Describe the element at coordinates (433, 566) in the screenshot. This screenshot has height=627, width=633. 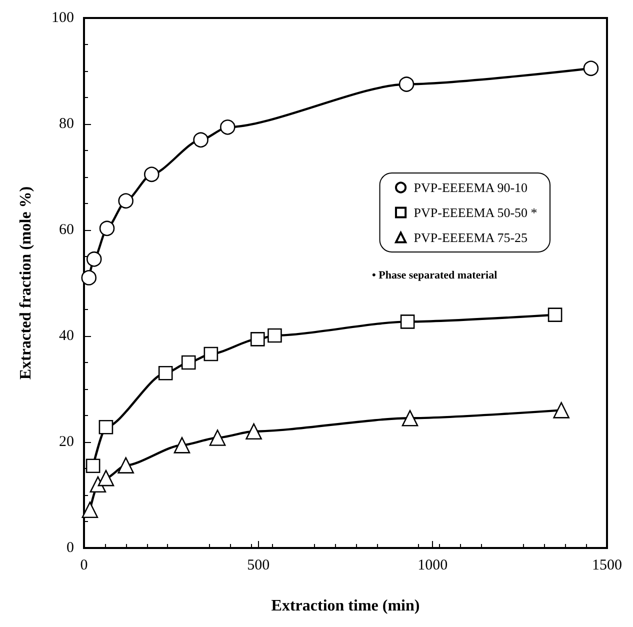
I see `x-tick-label: 1000` at that location.